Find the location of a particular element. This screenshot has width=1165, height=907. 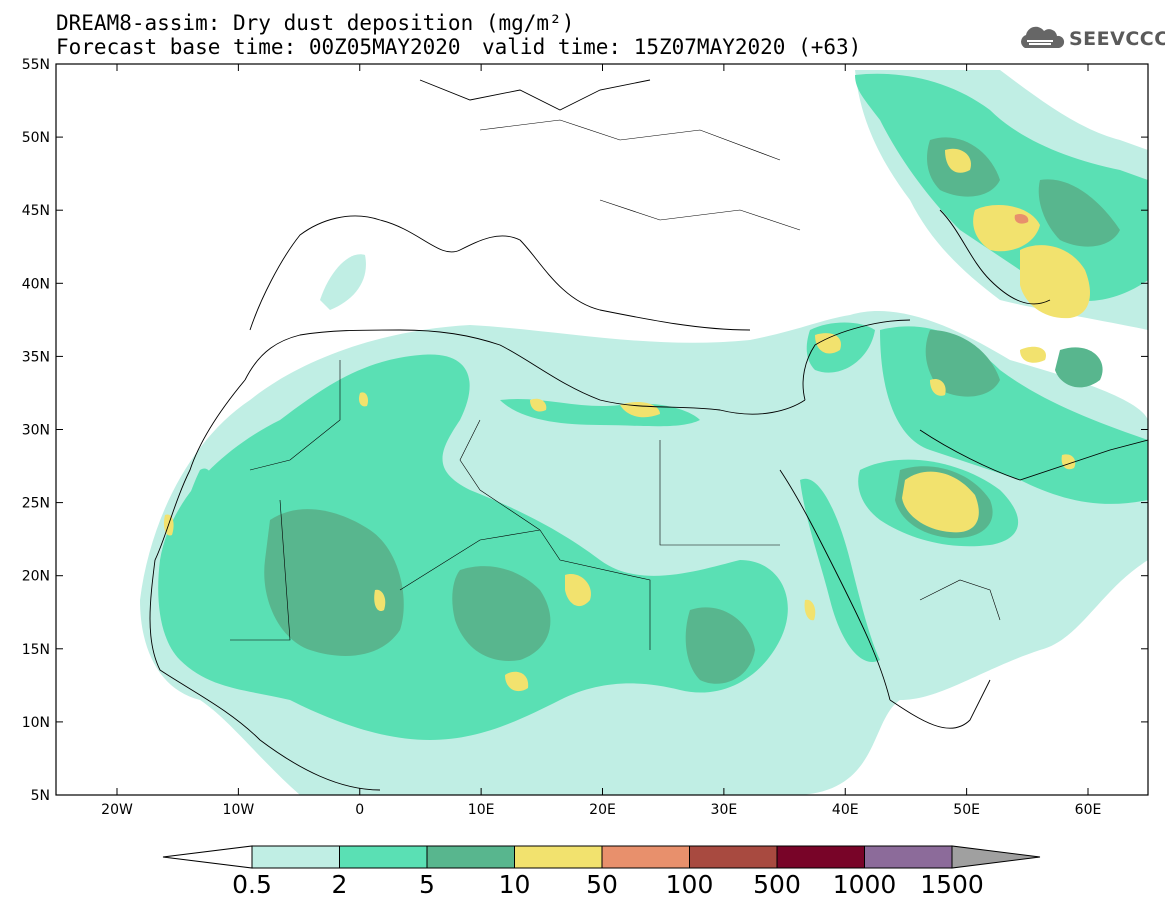

colorbar-label: 5 is located at coordinates (427, 884).